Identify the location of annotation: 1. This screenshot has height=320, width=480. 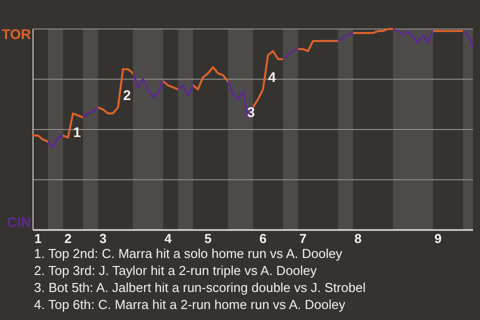
(77, 132).